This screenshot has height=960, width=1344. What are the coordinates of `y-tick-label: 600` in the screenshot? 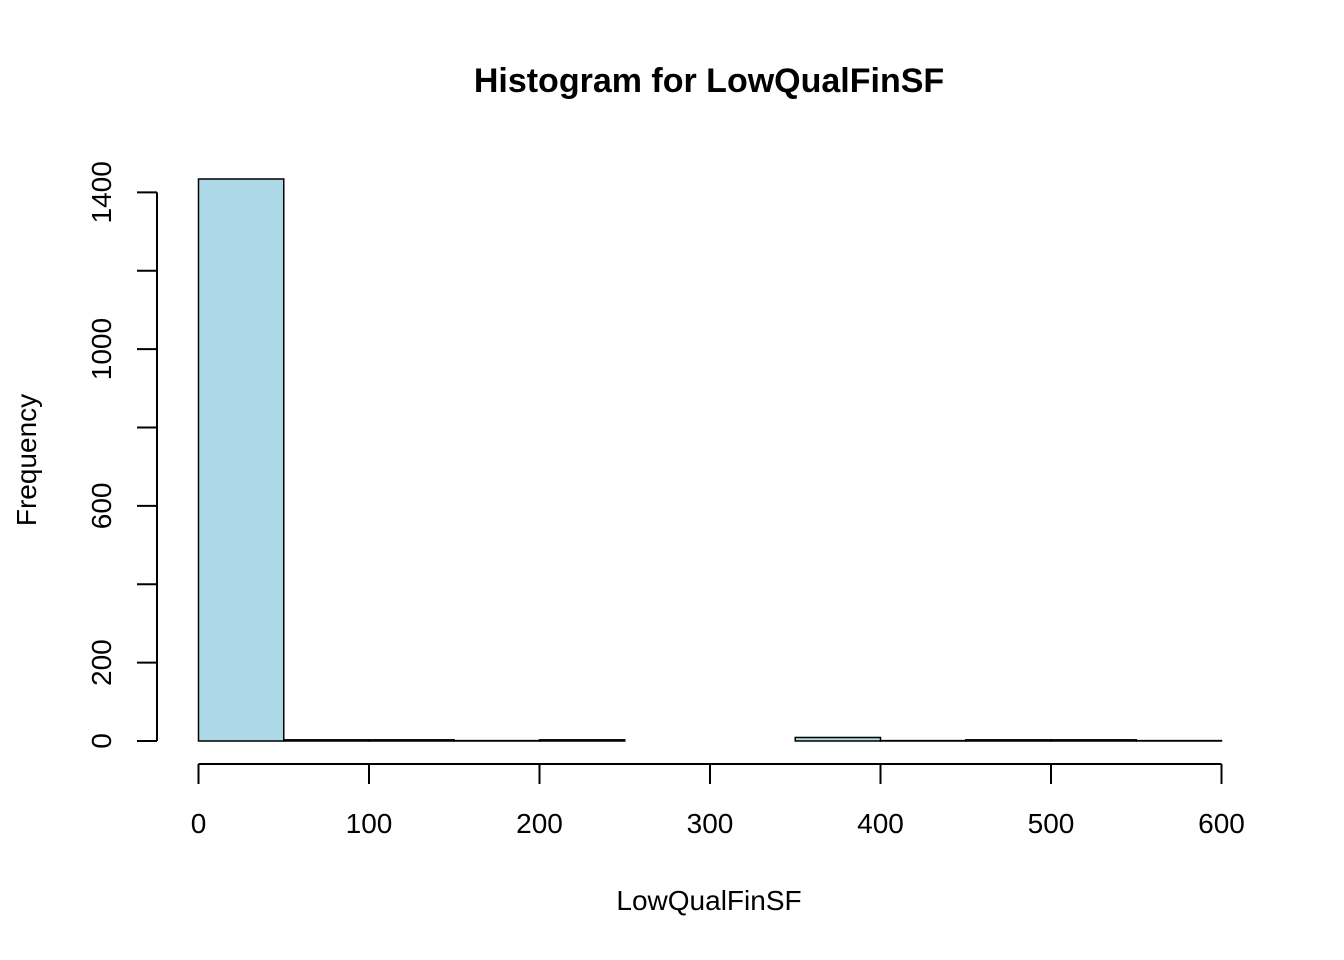 It's located at (101, 505).